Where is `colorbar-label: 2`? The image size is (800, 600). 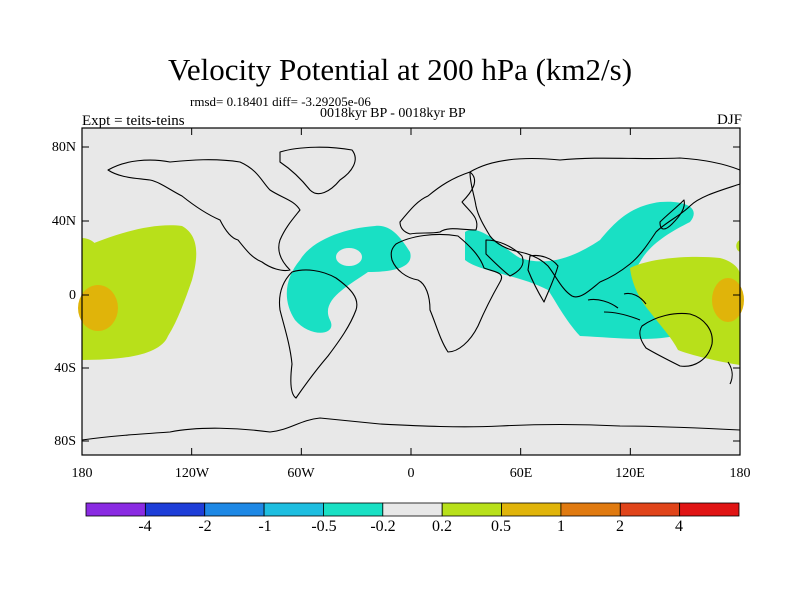 colorbar-label: 2 is located at coordinates (620, 526).